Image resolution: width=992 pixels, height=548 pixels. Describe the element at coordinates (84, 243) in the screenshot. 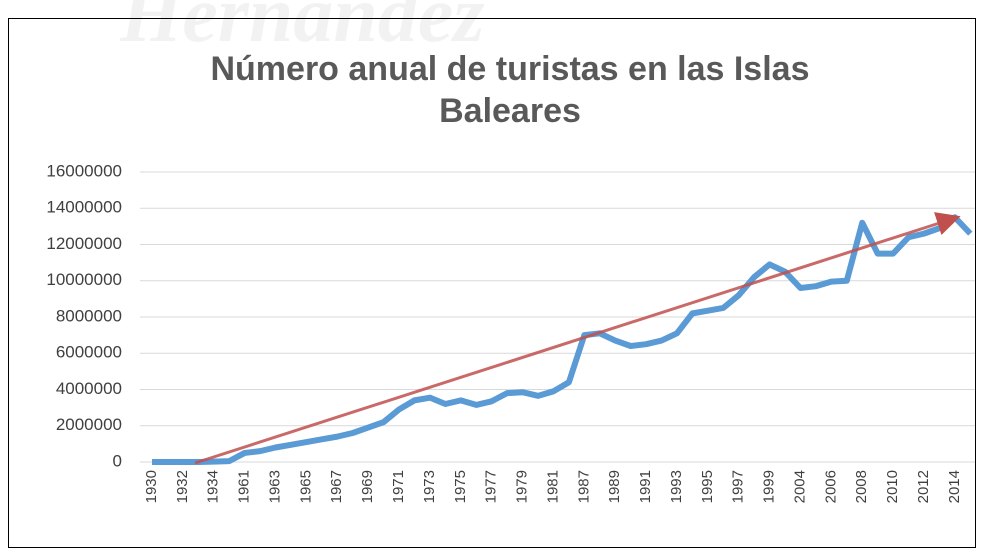

I see `y-tick-label: 12000000` at that location.